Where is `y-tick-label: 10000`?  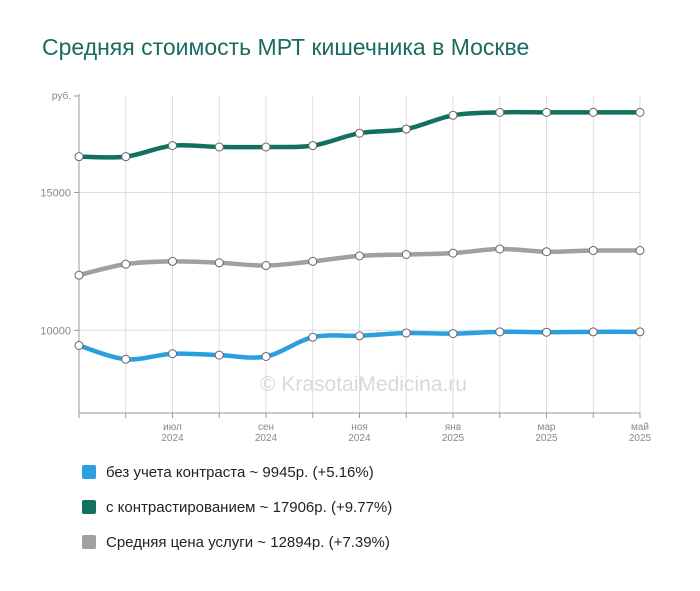
y-tick-label: 10000 is located at coordinates (55, 331).